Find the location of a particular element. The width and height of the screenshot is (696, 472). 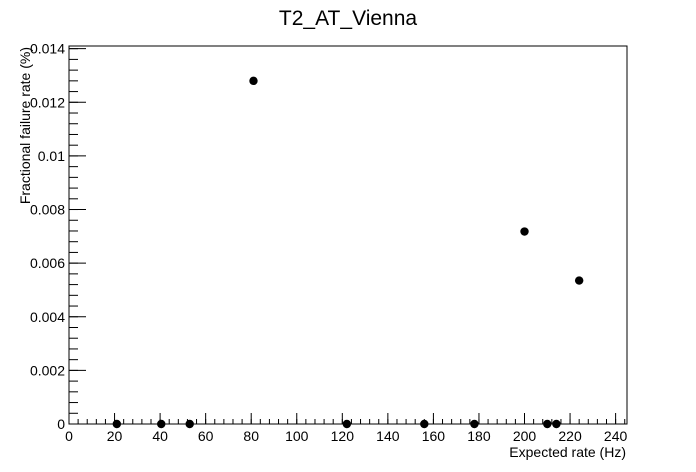

chart-title: T2_AT_Vienna is located at coordinates (348, 18).